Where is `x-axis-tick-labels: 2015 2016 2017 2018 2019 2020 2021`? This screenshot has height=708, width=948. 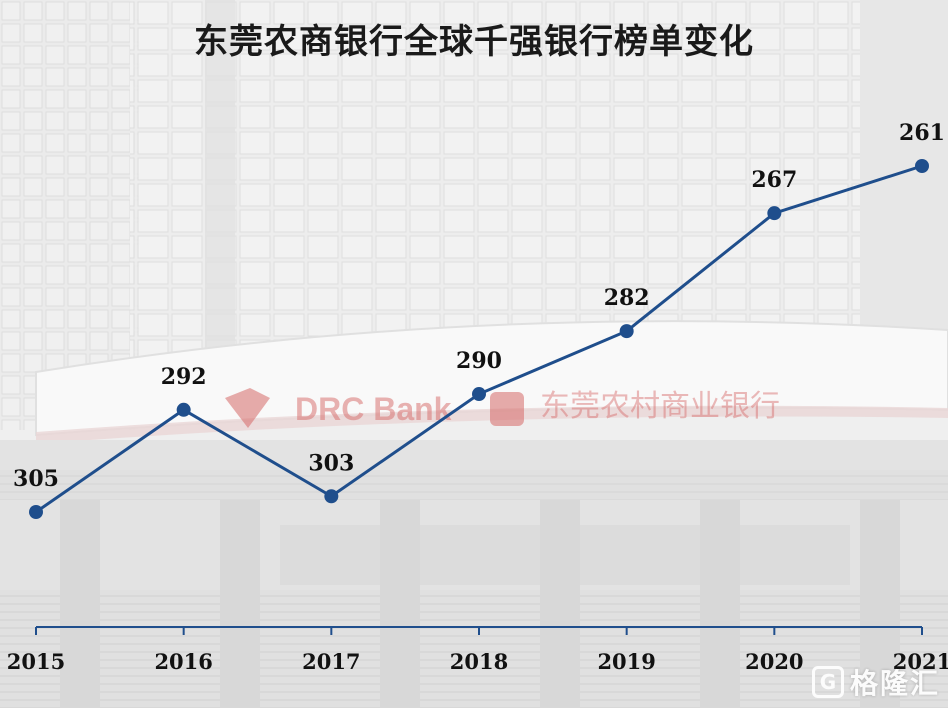 x-axis-tick-labels: 2015 2016 2017 2018 2019 2020 2021 is located at coordinates (477, 661).